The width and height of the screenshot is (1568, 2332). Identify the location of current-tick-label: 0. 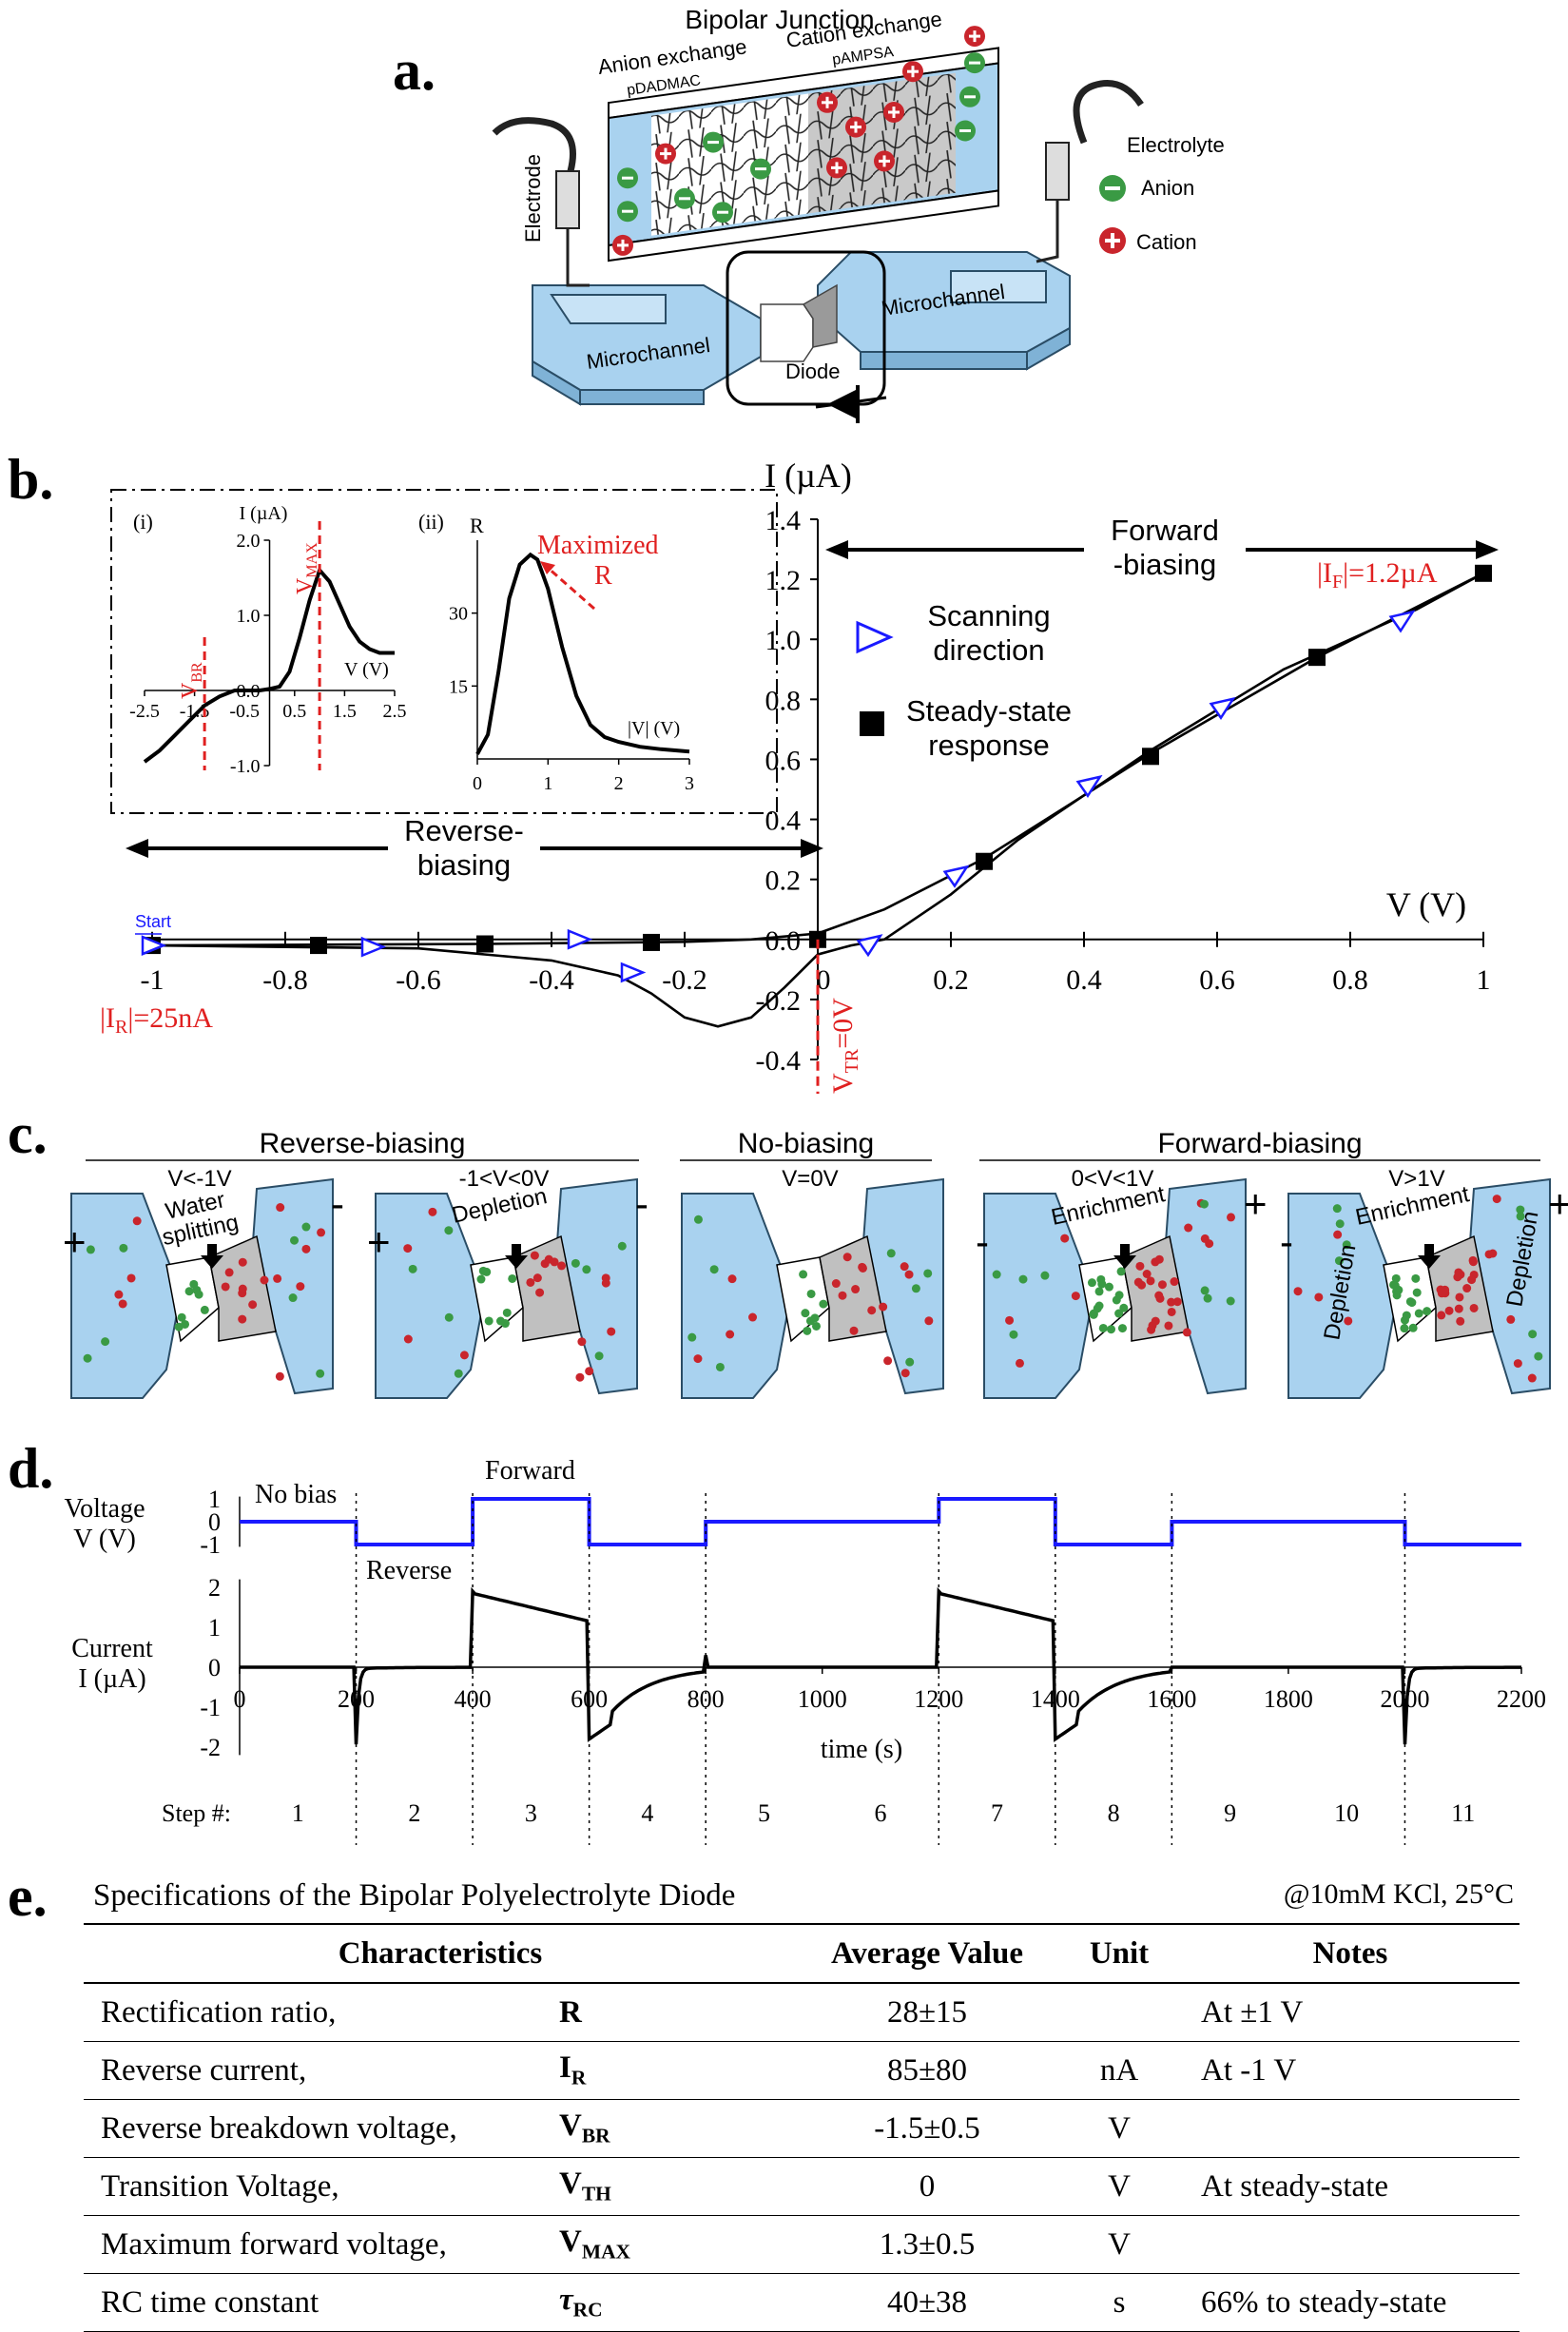
(214, 1667).